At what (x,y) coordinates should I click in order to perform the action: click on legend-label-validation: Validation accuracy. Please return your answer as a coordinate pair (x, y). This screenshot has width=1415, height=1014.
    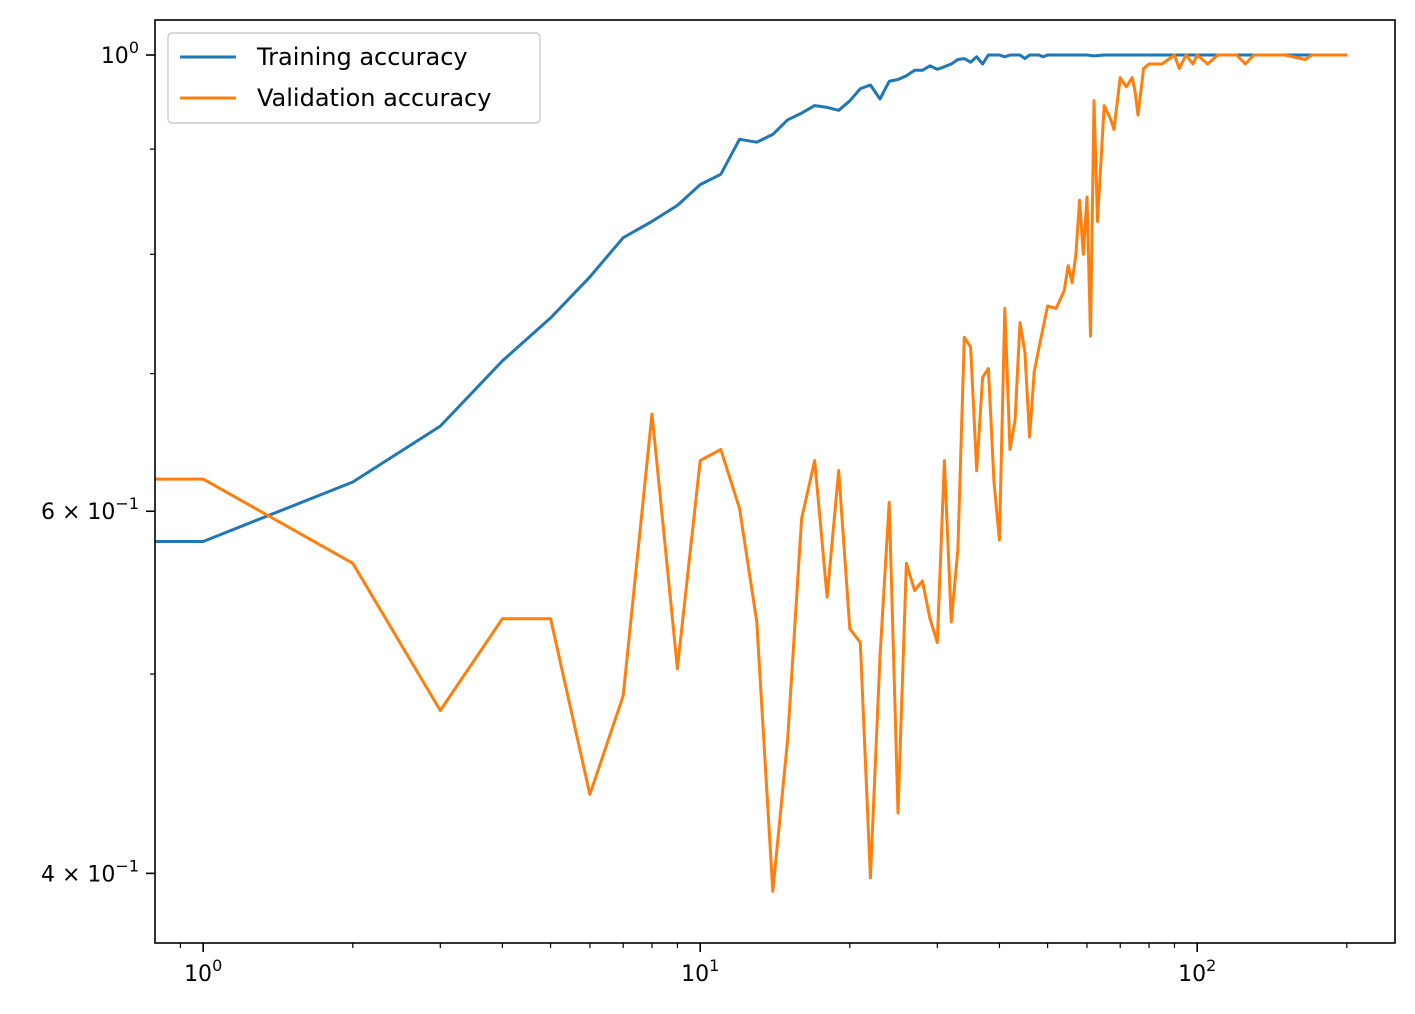
    Looking at the image, I should click on (374, 98).